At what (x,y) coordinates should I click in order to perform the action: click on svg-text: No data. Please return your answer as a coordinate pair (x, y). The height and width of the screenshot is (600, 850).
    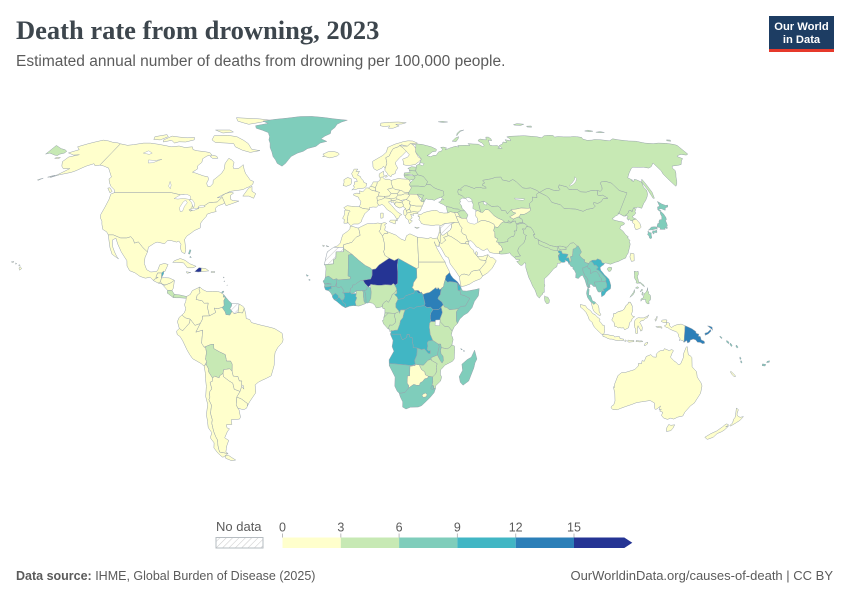
    Looking at the image, I should click on (239, 526).